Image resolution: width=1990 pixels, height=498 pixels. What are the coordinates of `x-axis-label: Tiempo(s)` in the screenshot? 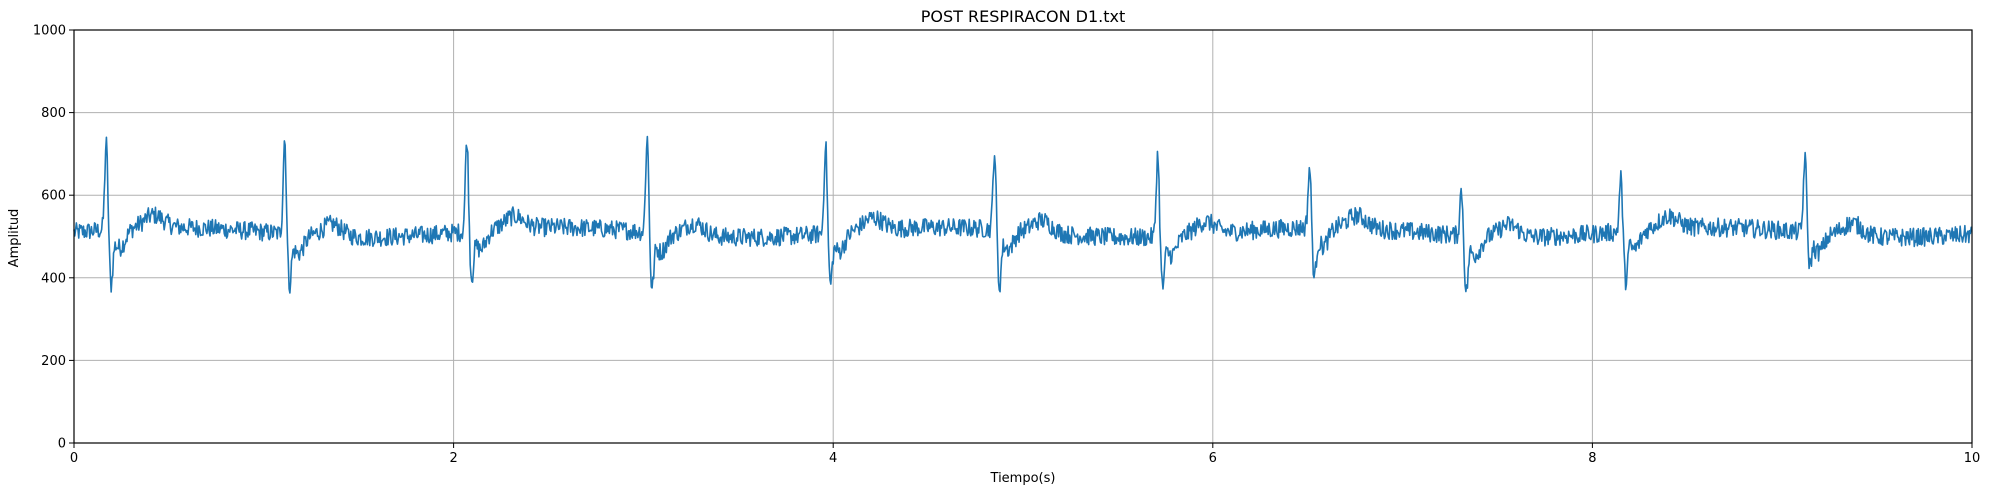 It's located at (1023, 478).